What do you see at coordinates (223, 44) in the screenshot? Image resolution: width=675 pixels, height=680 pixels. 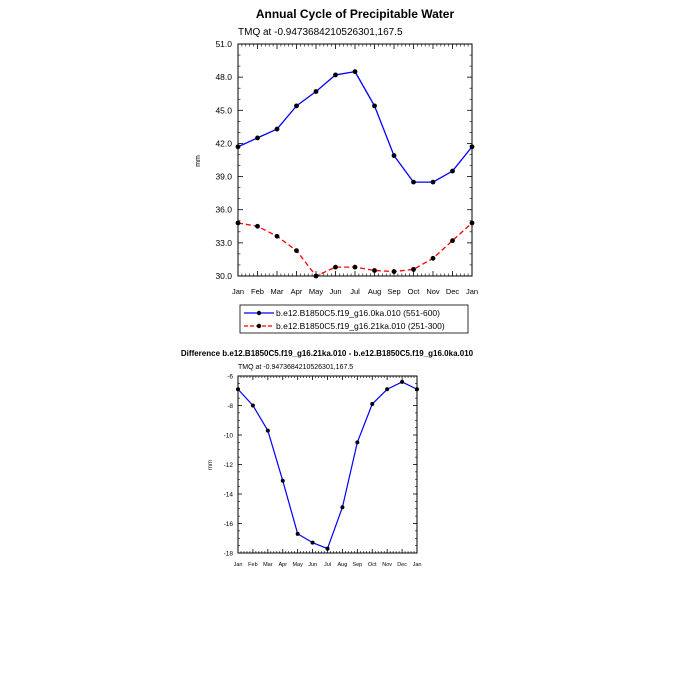 I see `chart1-y-tick-label: 51.0` at bounding box center [223, 44].